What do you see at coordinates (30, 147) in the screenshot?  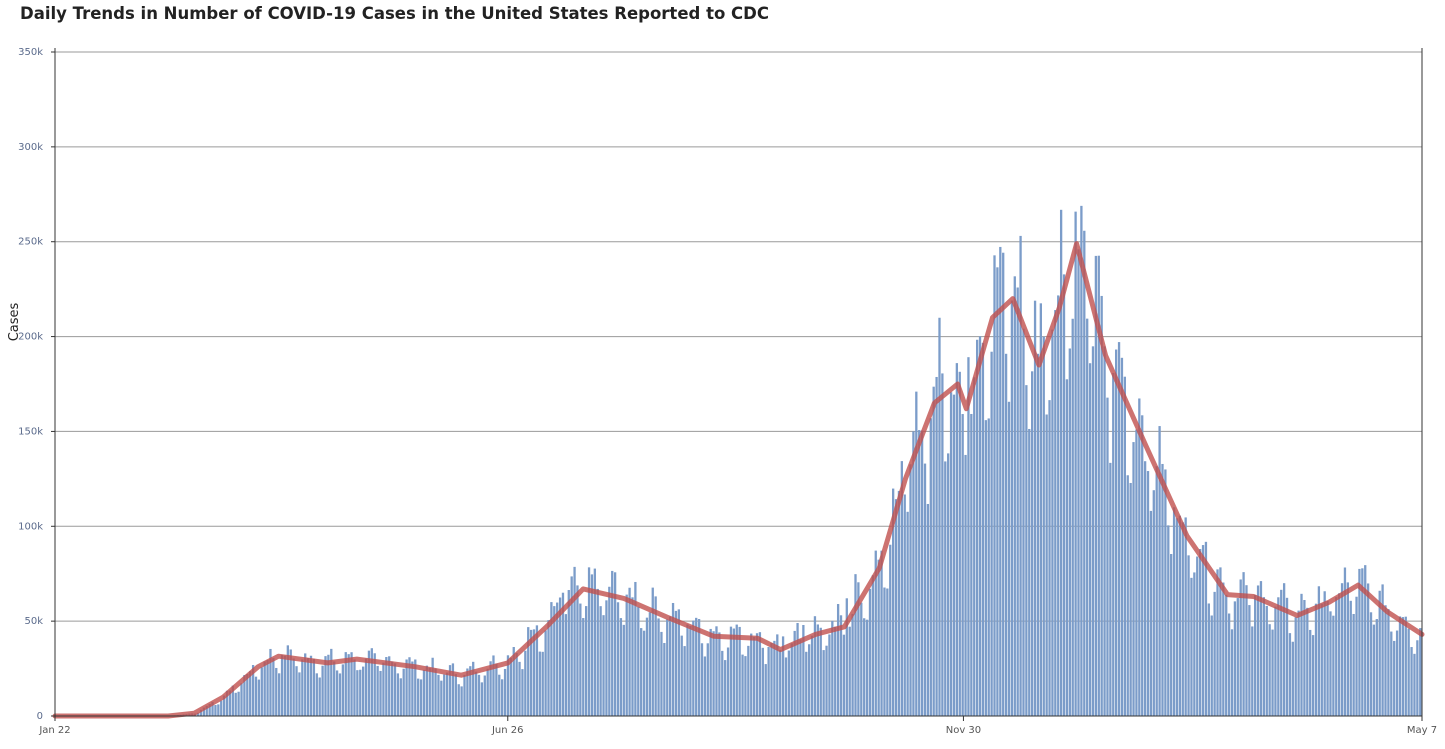 I see `y-tick-label: 300k` at bounding box center [30, 147].